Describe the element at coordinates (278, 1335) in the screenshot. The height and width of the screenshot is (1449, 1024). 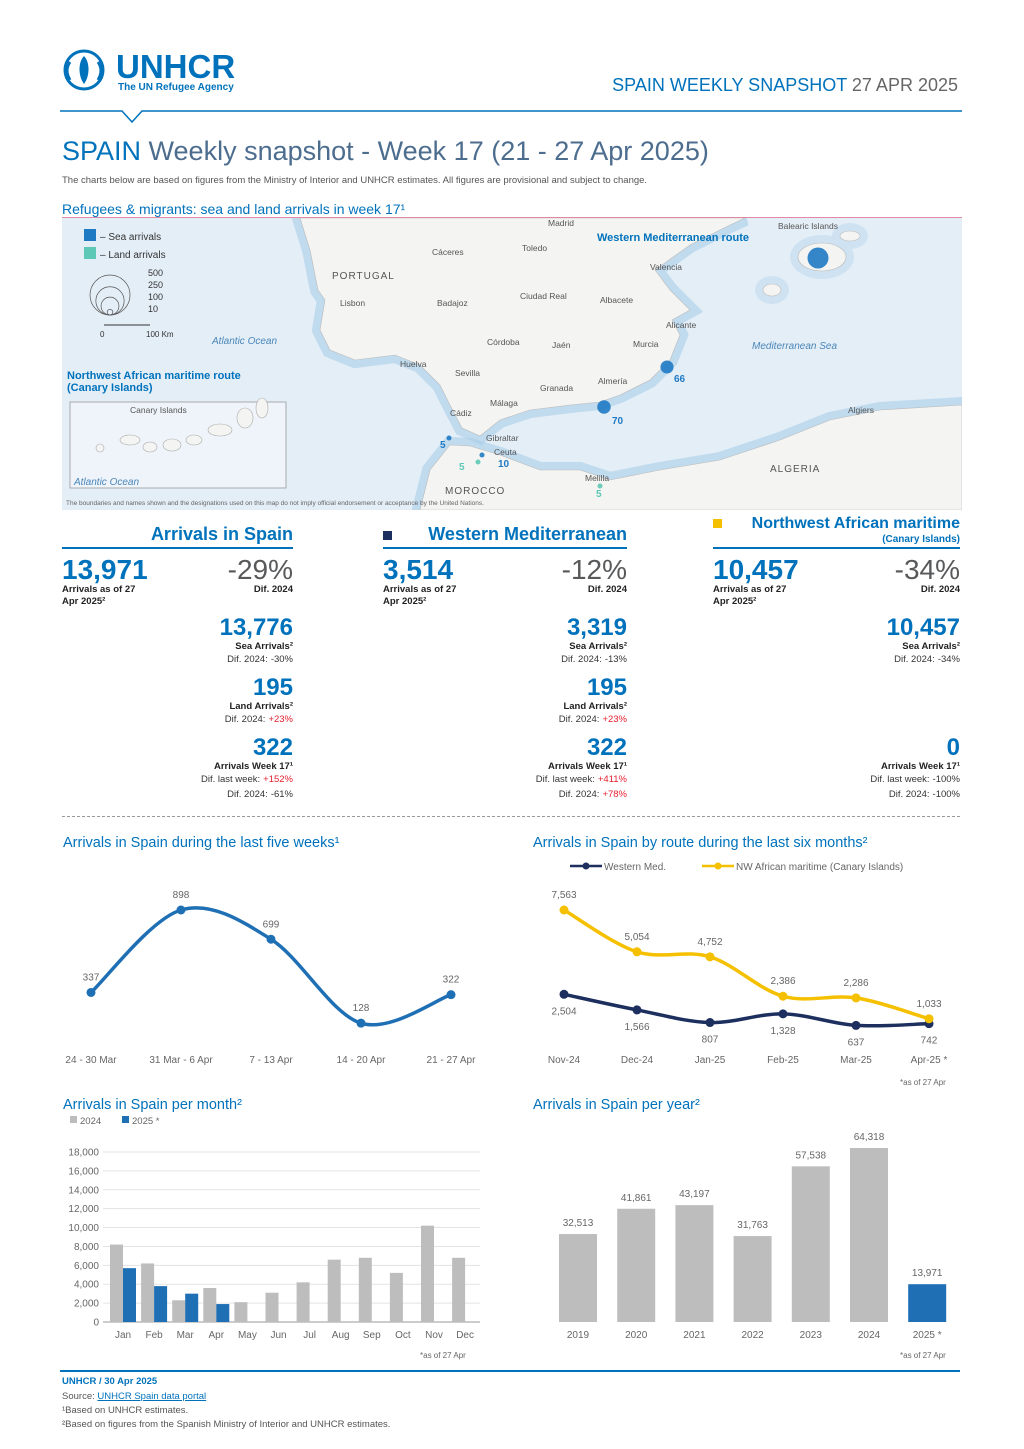
I see `x-tick-label: Jun` at that location.